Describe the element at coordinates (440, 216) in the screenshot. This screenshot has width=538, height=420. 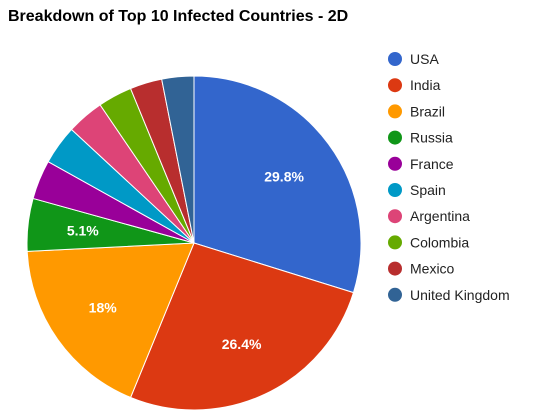
I see `legend-label-argentina: Argentina` at that location.